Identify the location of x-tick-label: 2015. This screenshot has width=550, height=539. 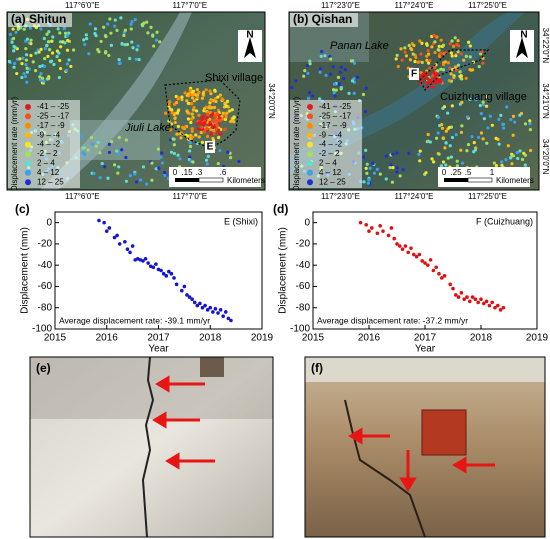
(313, 338).